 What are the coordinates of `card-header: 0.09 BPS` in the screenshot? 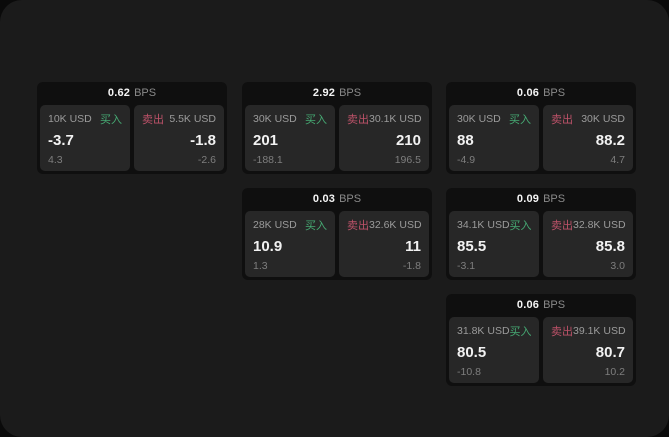 It's located at (541, 198).